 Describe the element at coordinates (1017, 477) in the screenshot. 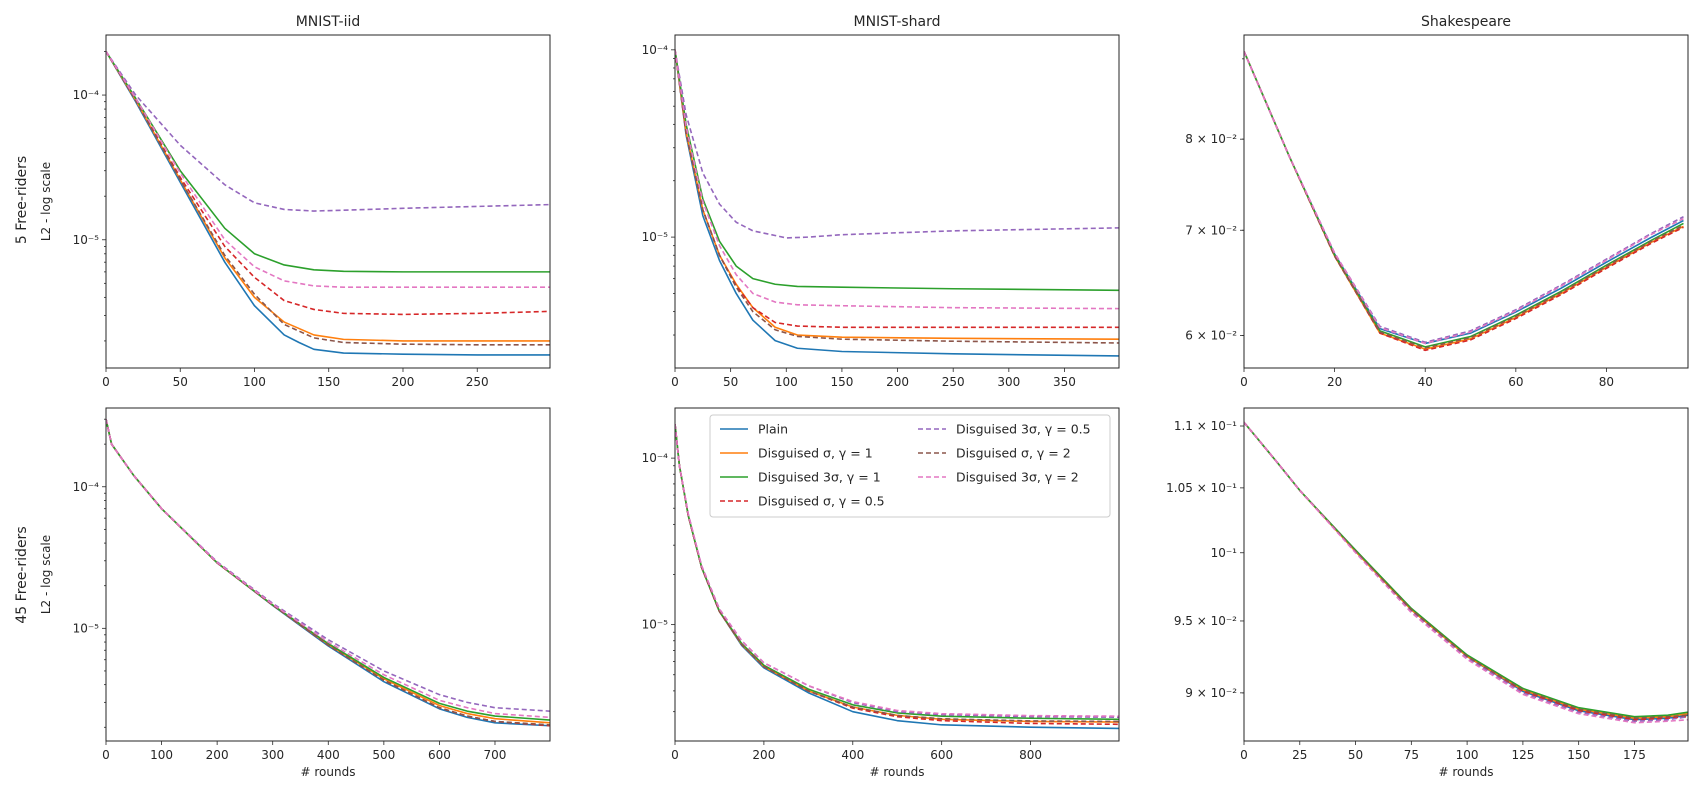

I see `legend-label: Disguised 3σ, γ = 2` at that location.